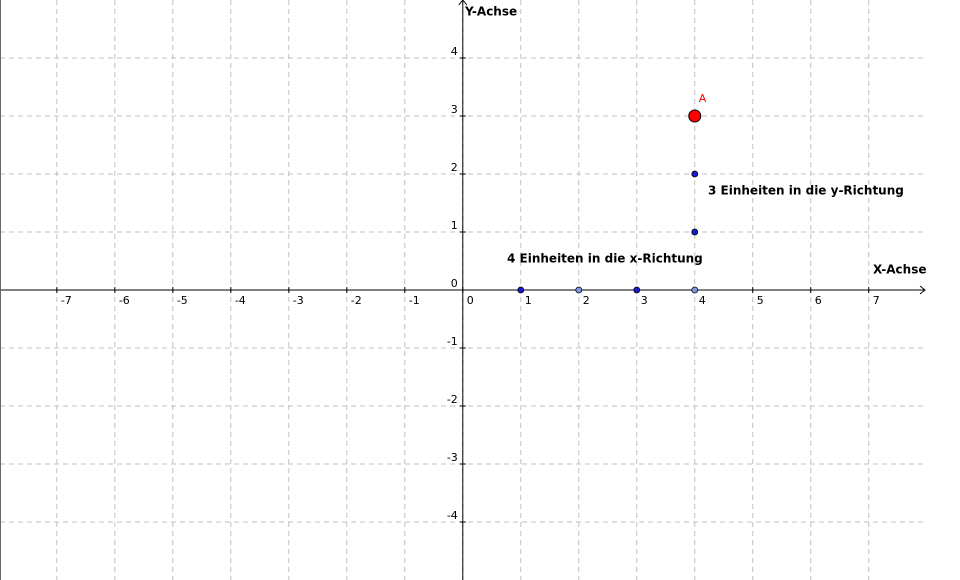 The height and width of the screenshot is (580, 960). Describe the element at coordinates (452, 457) in the screenshot. I see `y-tick-label: -3` at that location.